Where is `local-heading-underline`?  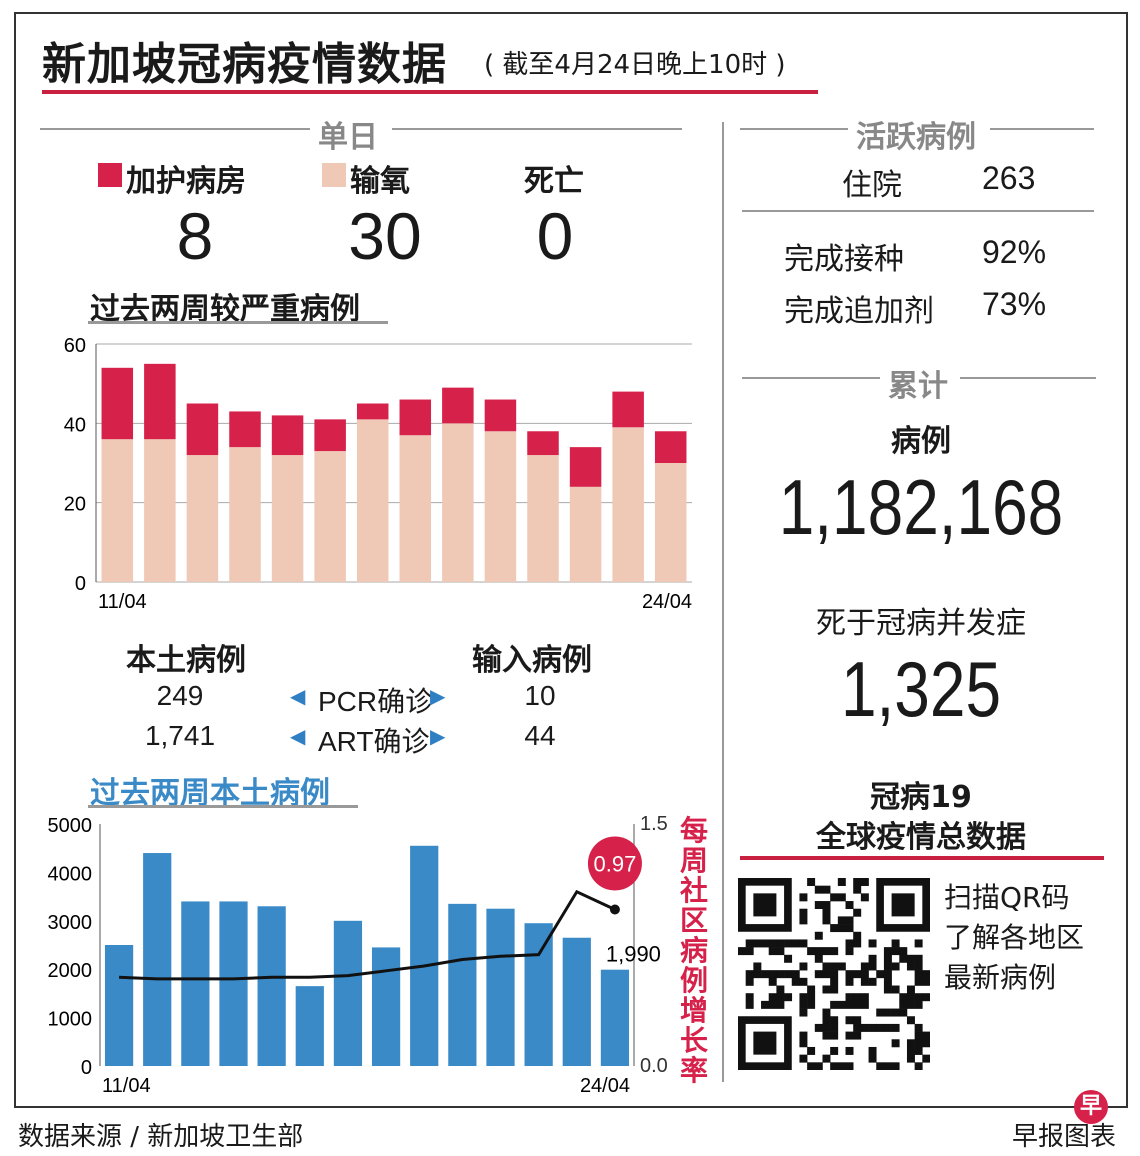 local-heading-underline is located at coordinates (223, 806).